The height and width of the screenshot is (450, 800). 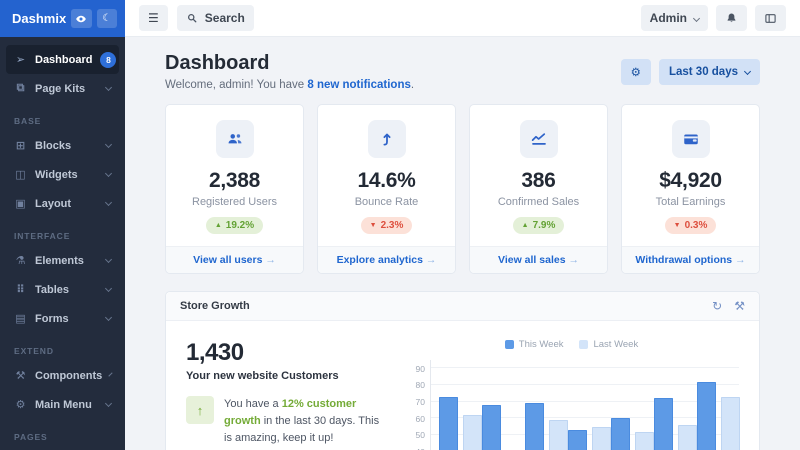 What do you see at coordinates (62, 59) in the screenshot?
I see `sidebar-item-dashboard: ➢ Dashboard 8` at bounding box center [62, 59].